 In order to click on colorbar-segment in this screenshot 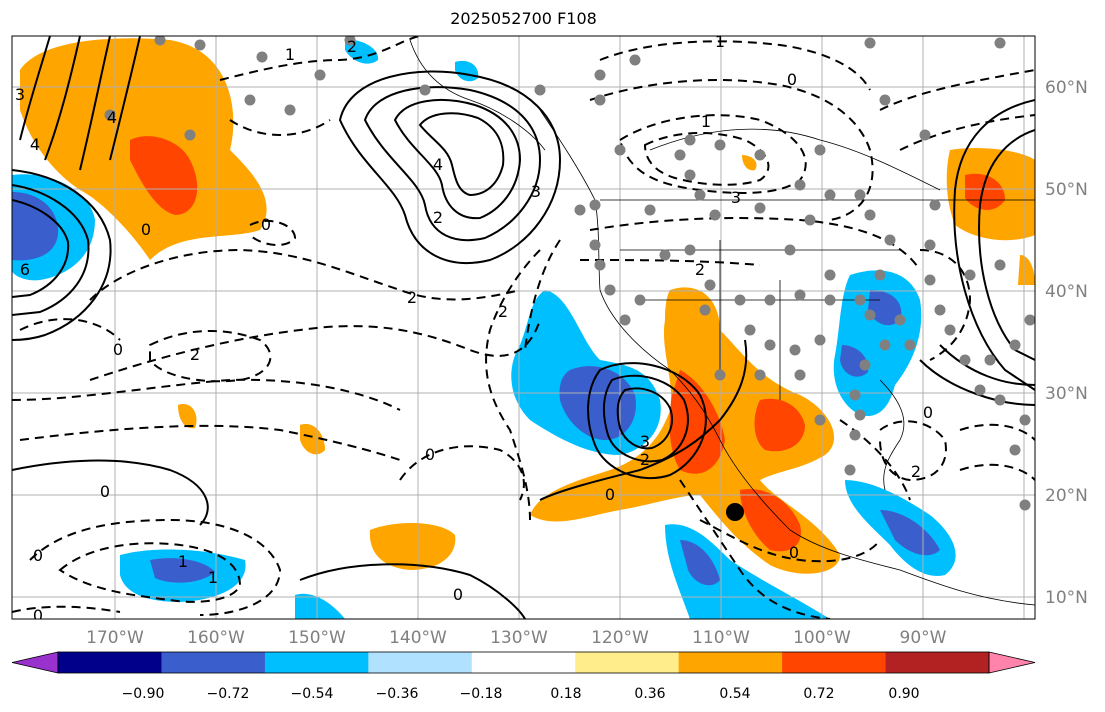, I will do `click(523, 662)`.